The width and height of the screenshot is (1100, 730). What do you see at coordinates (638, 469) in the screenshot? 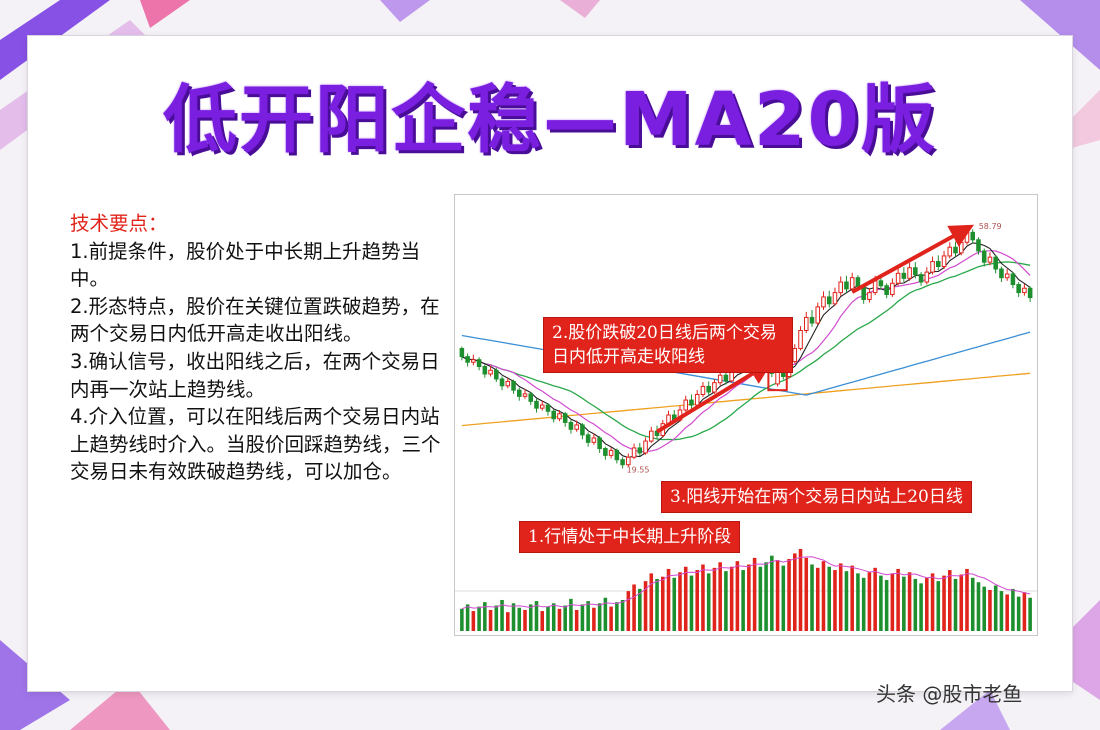
I see `low-price-label: 19.55` at bounding box center [638, 469].